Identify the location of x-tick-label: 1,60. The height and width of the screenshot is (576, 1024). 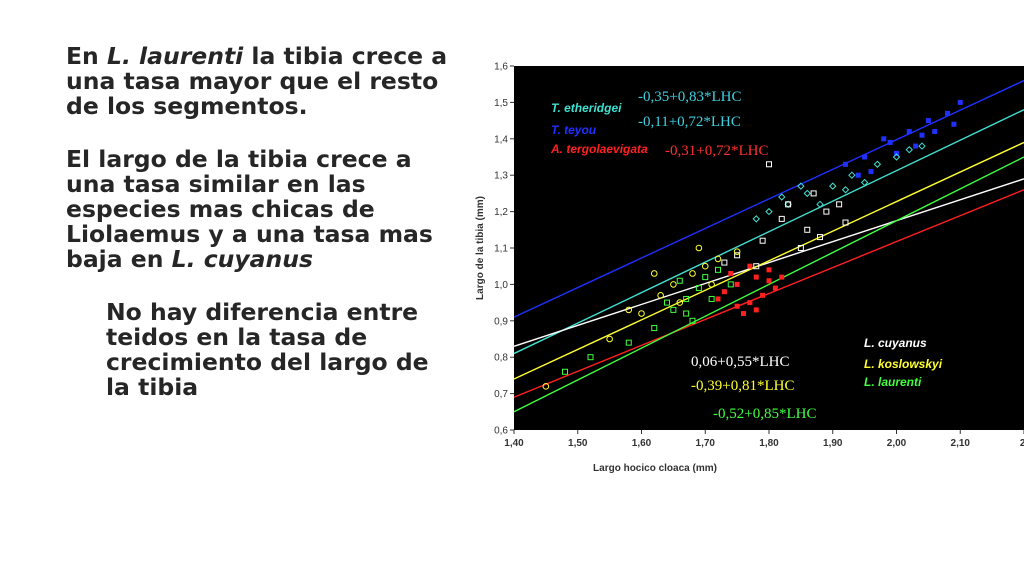
(642, 443).